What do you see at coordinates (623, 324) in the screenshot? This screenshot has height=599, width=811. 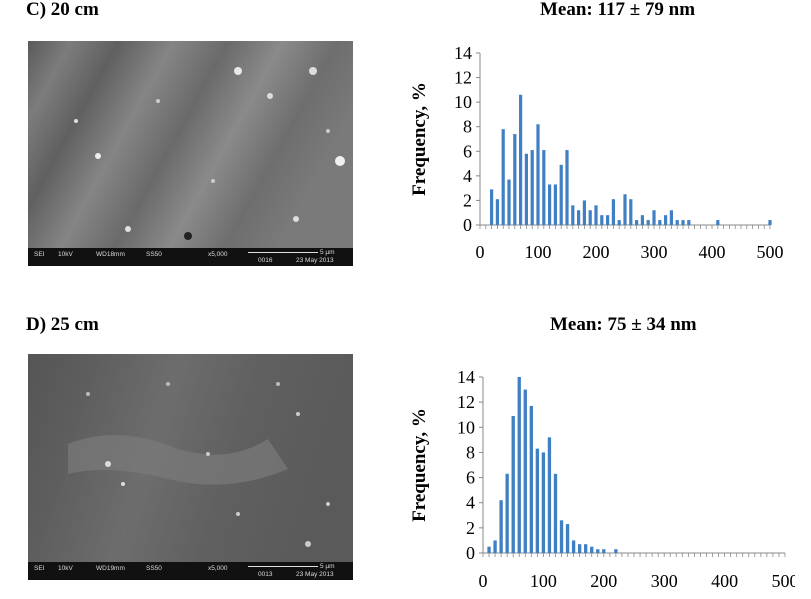 I see `panel-d-mean: Mean: 75 ± 34 nm` at bounding box center [623, 324].